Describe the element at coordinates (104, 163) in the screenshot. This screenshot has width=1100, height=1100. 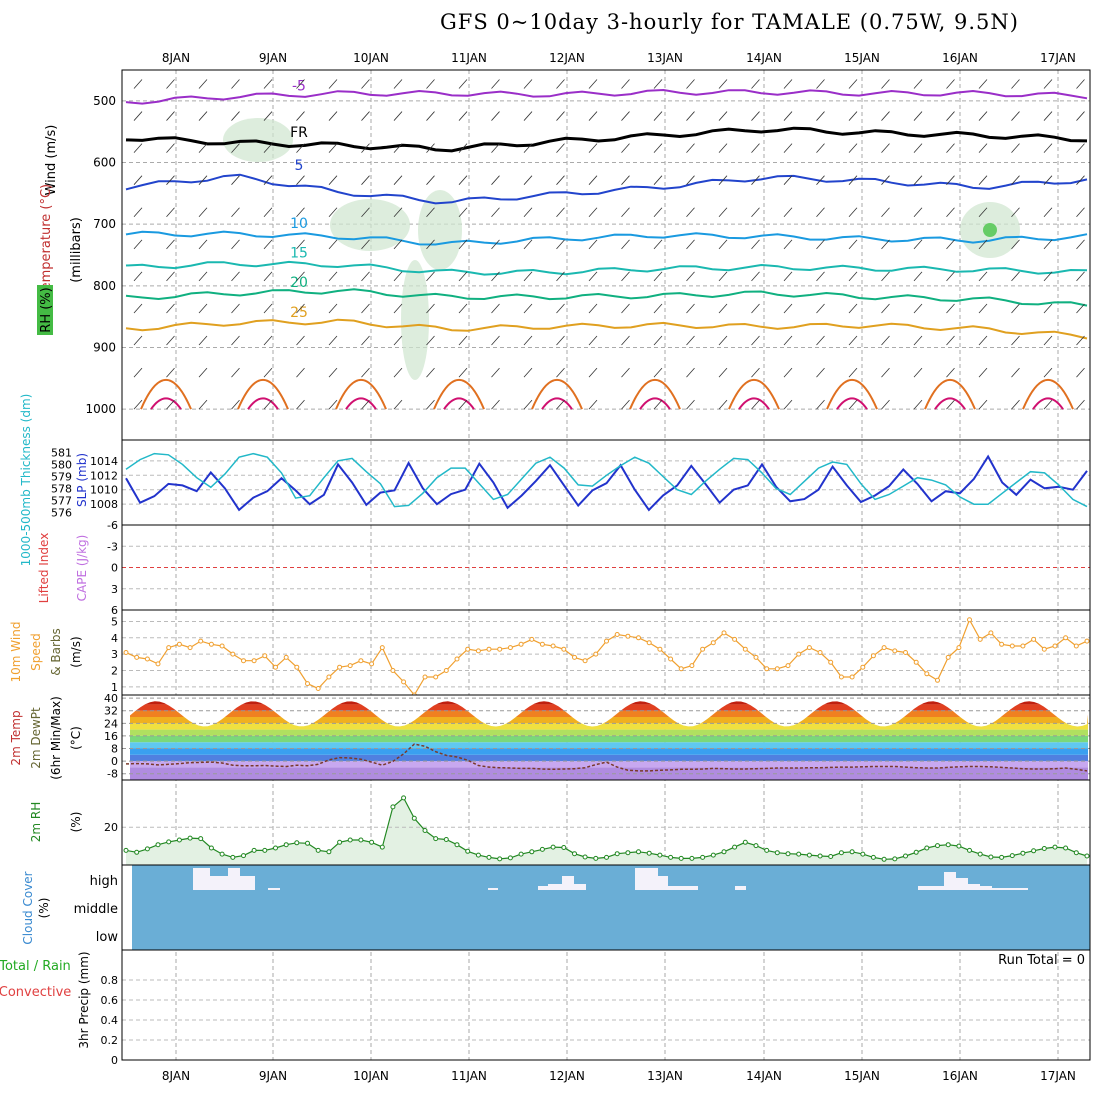
I see `pressure-tick: 600` at that location.